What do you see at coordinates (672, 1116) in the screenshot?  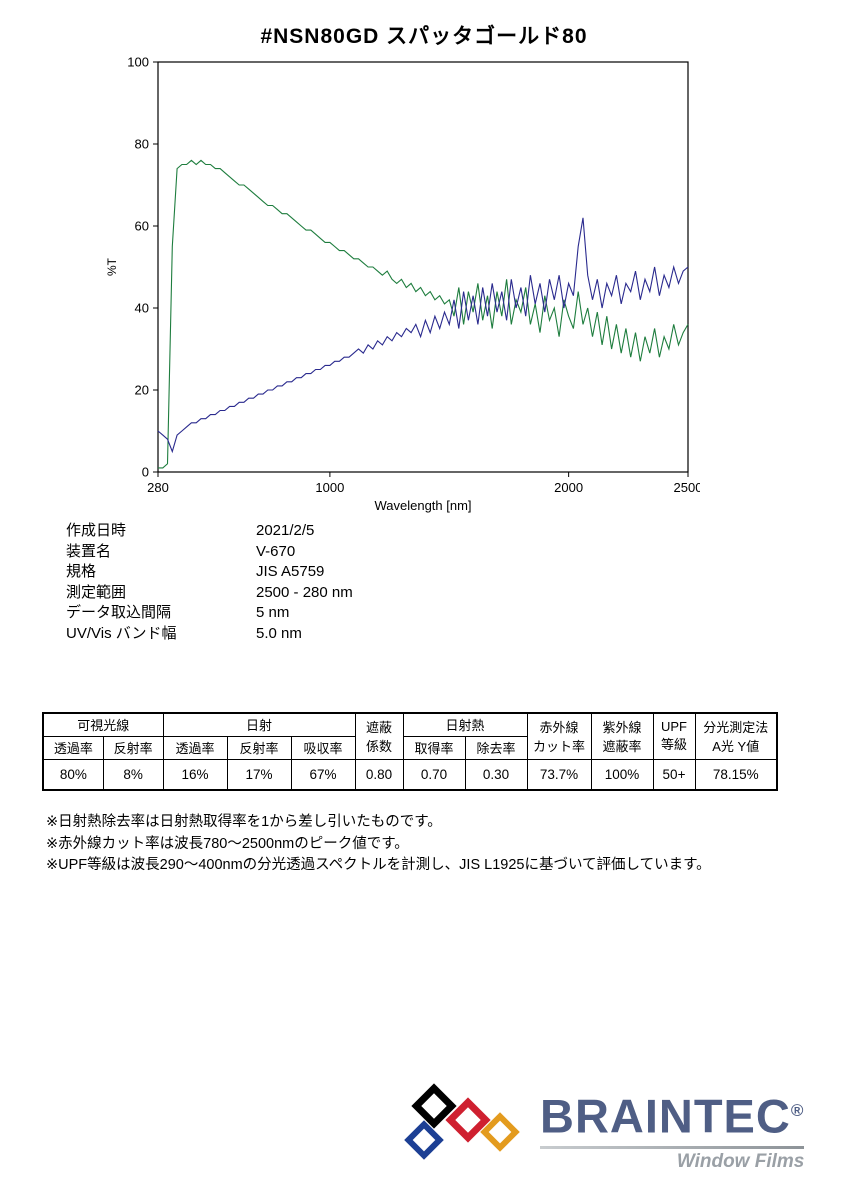 I see `brand-name: BRAINTEC®` at bounding box center [672, 1116].